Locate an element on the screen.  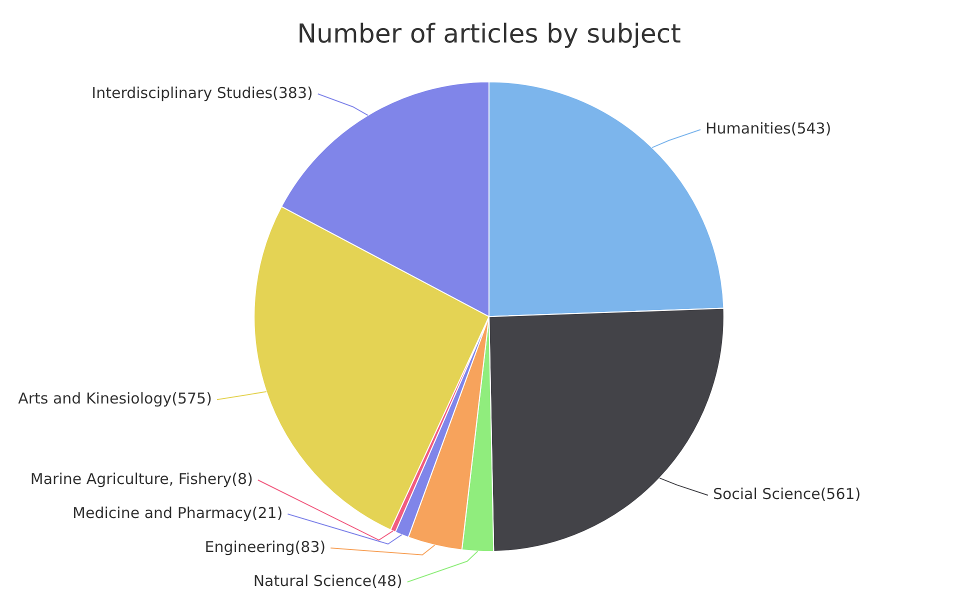
data-label: (48) is located at coordinates (387, 581).